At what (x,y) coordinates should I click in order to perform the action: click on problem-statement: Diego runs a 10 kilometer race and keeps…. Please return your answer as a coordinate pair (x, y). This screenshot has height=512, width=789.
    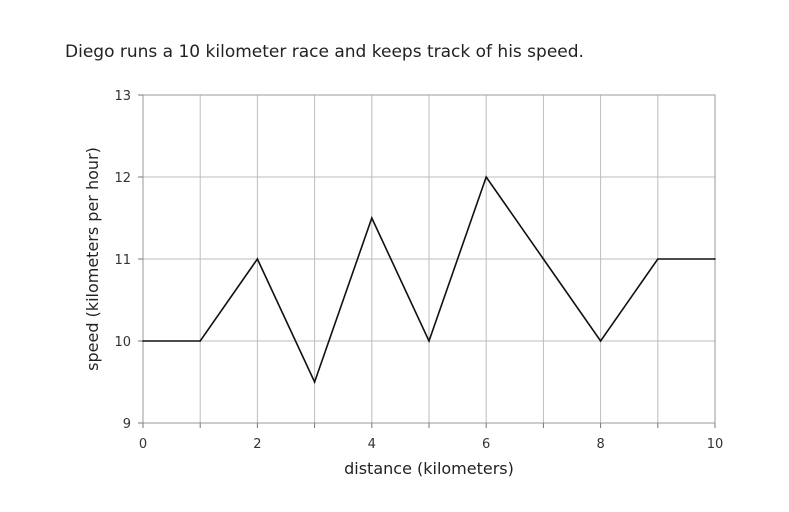
    Looking at the image, I should click on (324, 52).